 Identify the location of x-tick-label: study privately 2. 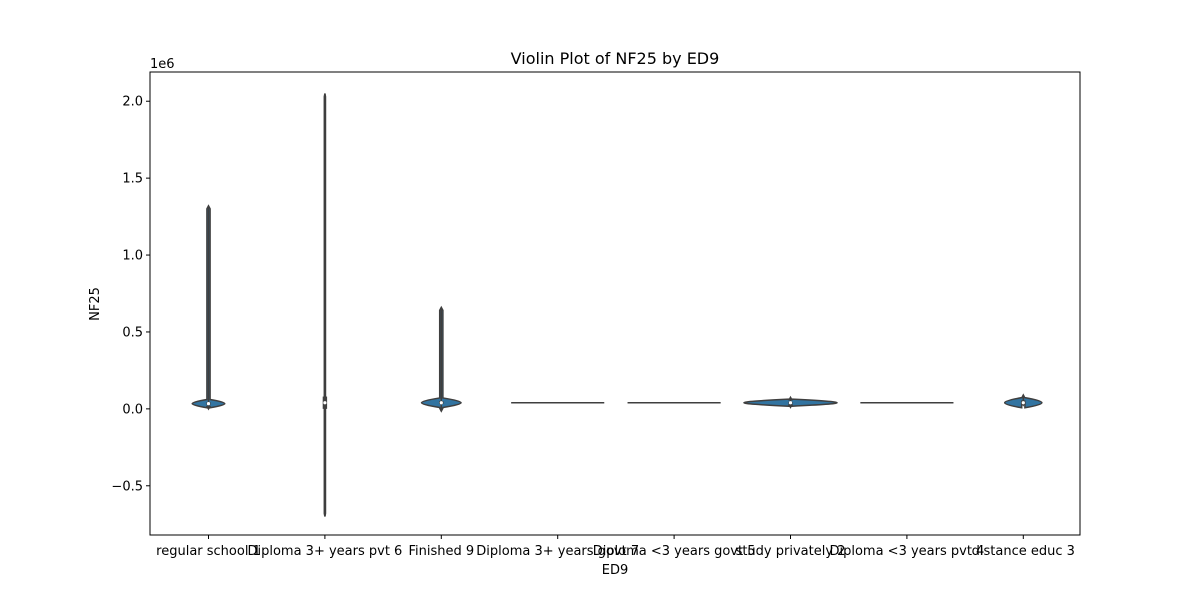
(791, 551).